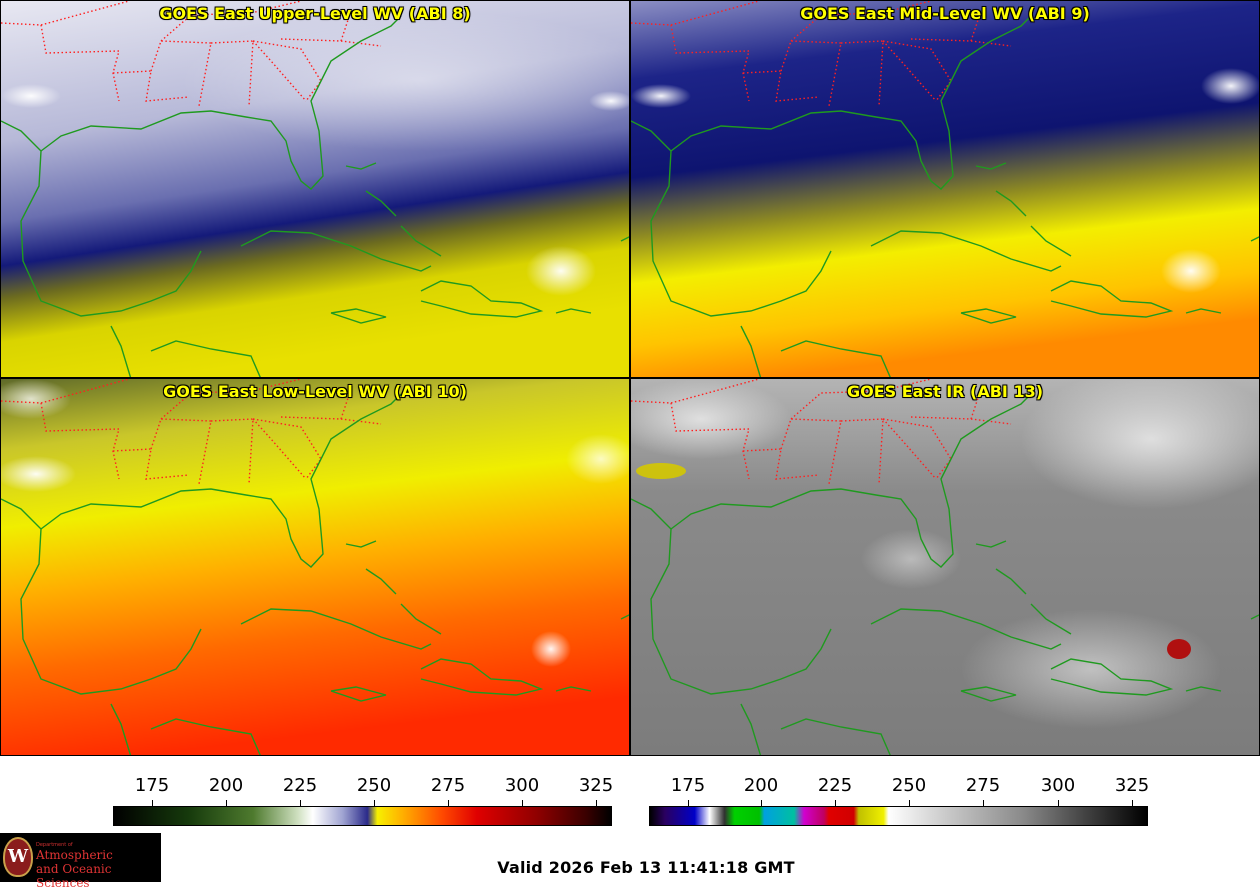  Describe the element at coordinates (315, 13) in the screenshot. I see `panel-title: GOES East Upper-Level WV (ABI 8)` at that location.